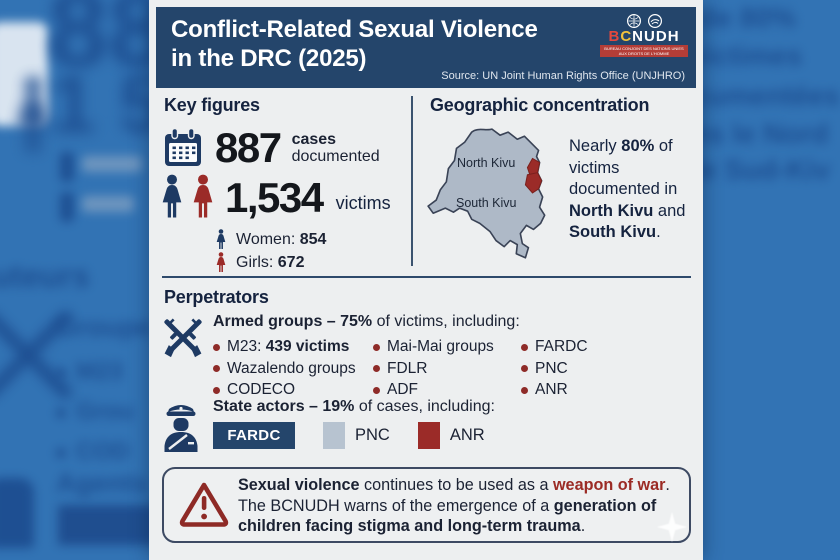 The image size is (840, 560). I want to click on bg-word-agents: Agents, so click(102, 483).